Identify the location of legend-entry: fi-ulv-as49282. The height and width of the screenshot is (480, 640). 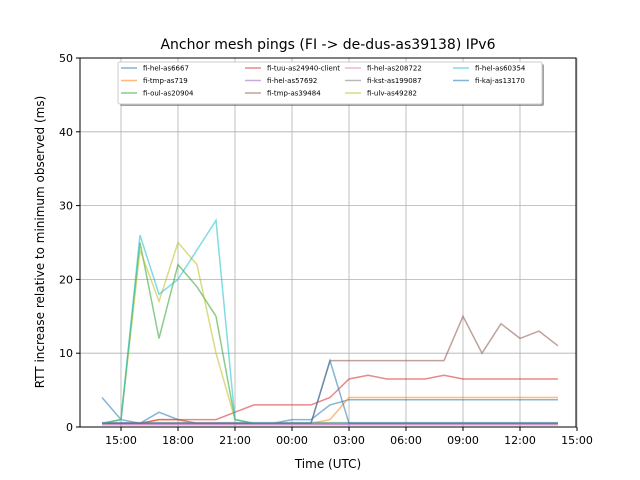
(381, 94).